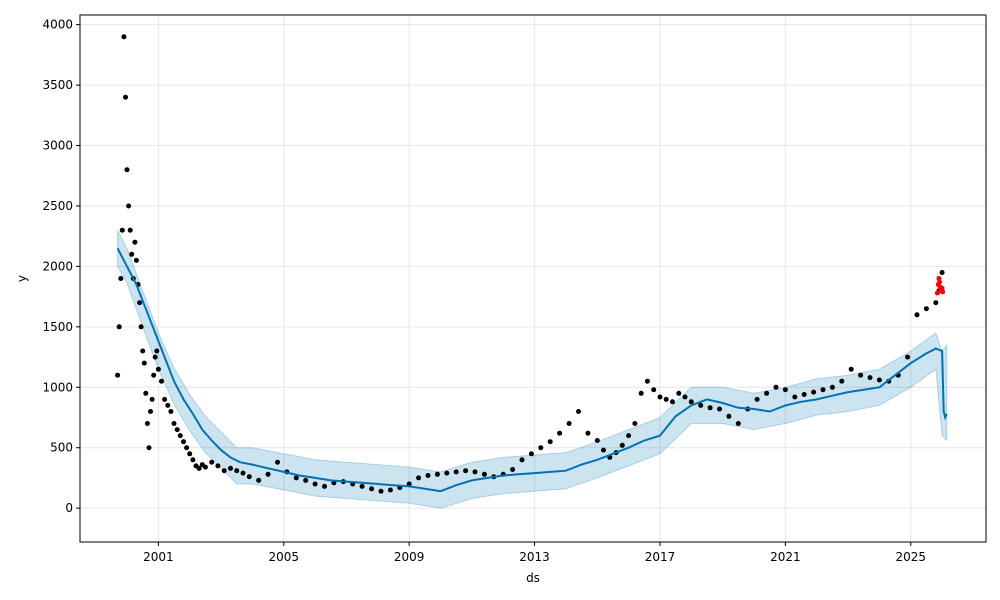 The width and height of the screenshot is (1000, 600). Describe the element at coordinates (910, 557) in the screenshot. I see `x-tick-label: 2025` at that location.